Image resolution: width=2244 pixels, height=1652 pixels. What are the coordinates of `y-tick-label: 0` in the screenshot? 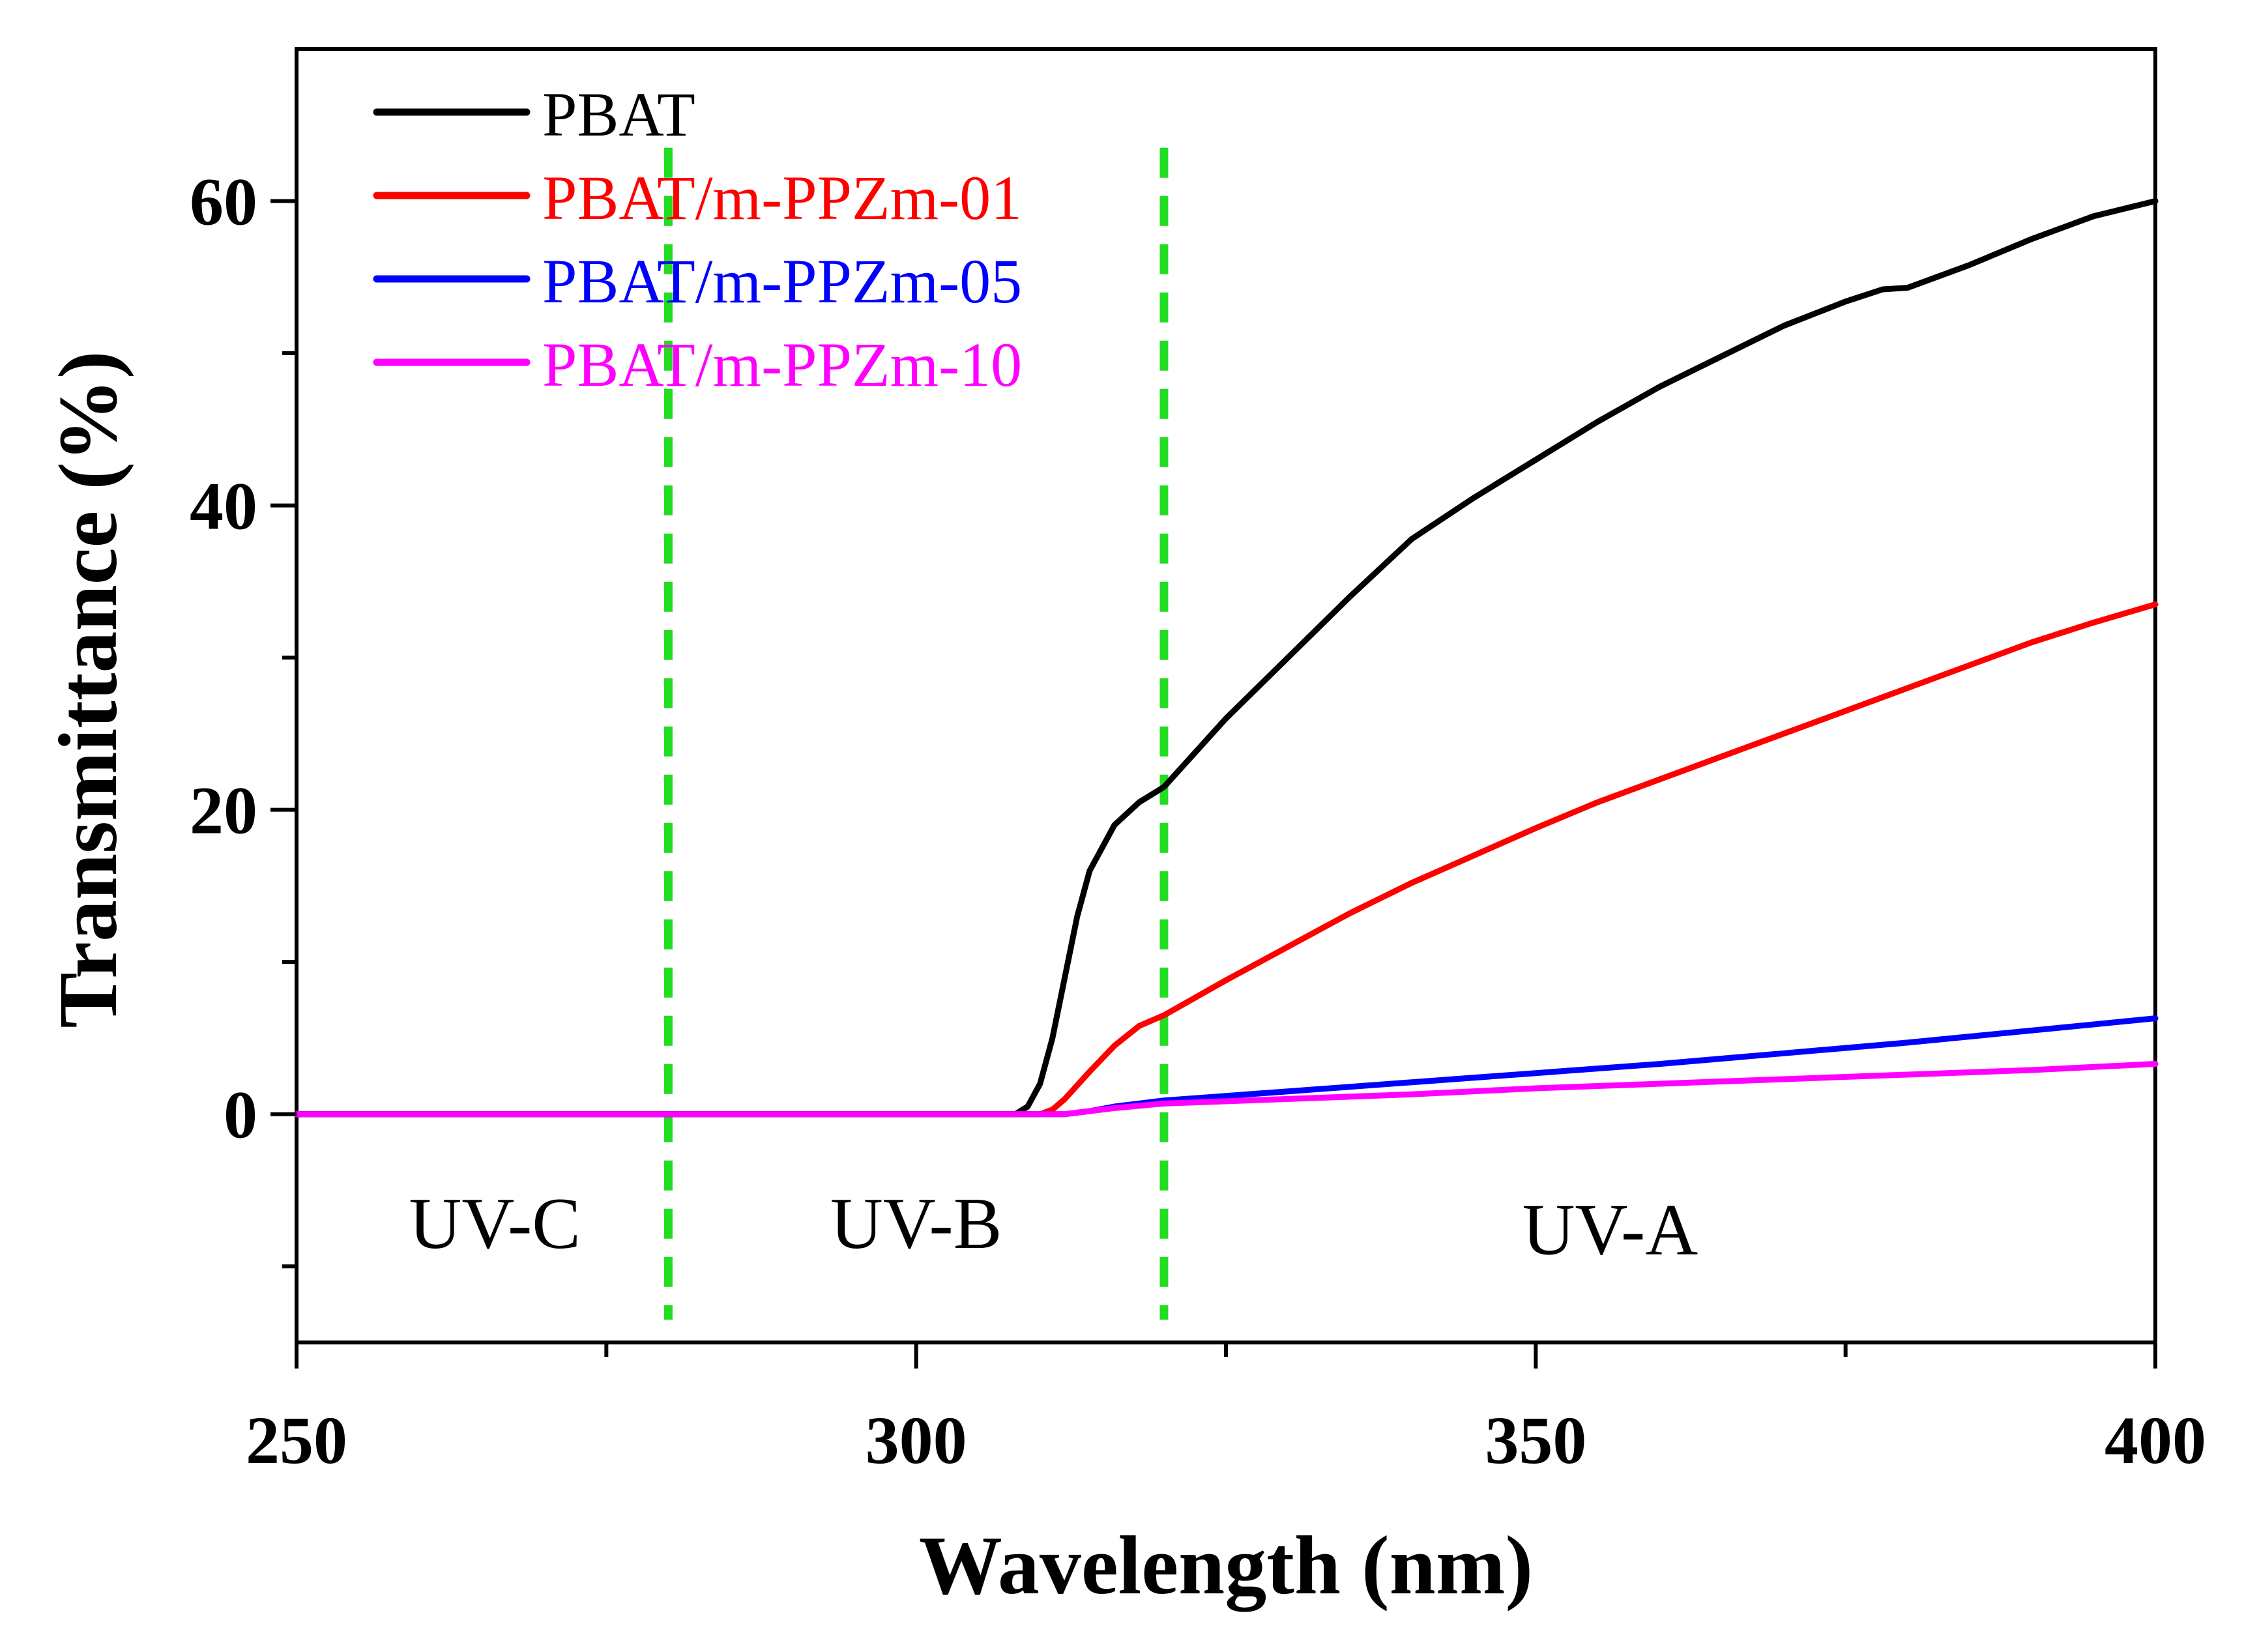 It's located at (240, 1115).